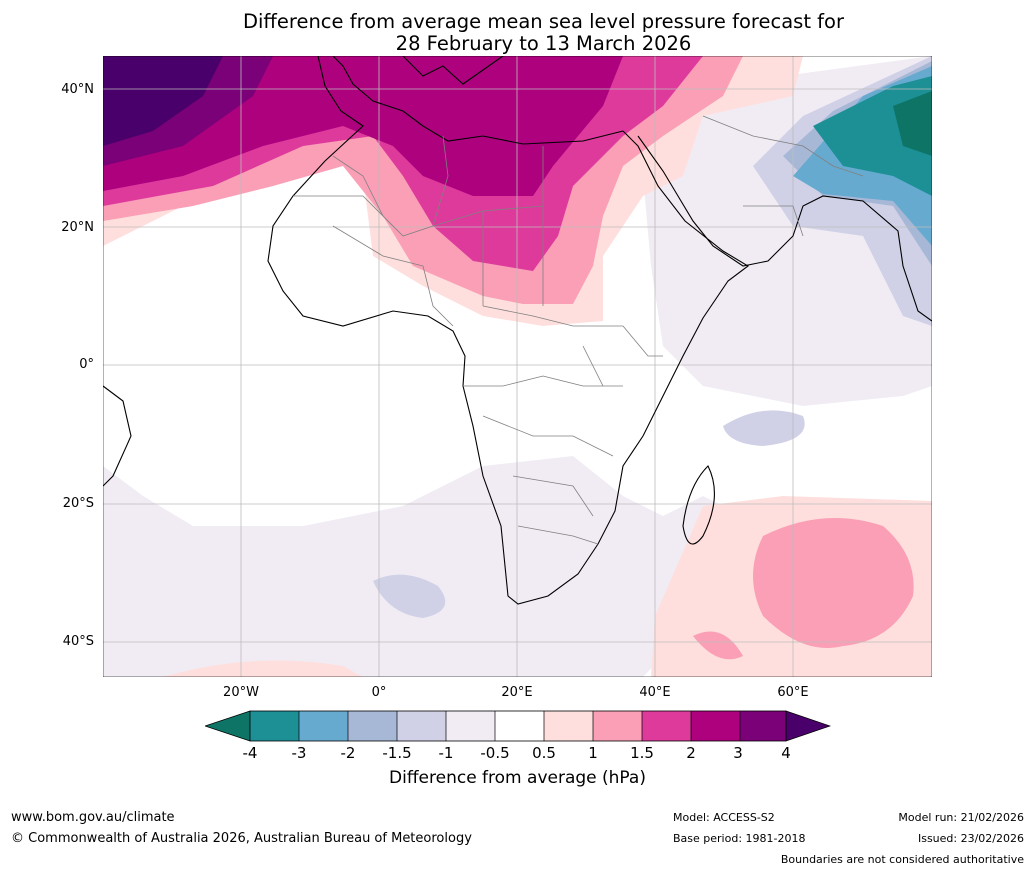  I want to click on footer-url: www.bom.gov.au/climate, so click(93, 817).